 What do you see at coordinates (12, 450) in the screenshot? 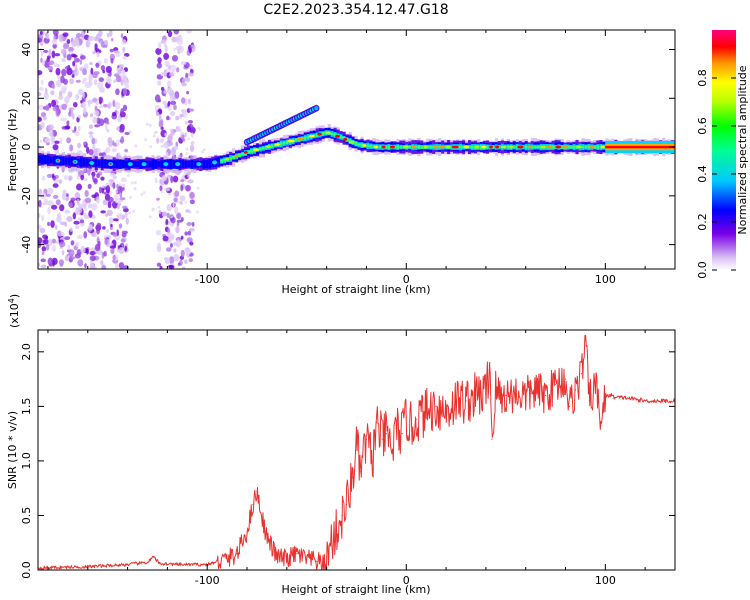
I see `snr-y-label: SNR (10 * v/v)` at bounding box center [12, 450].